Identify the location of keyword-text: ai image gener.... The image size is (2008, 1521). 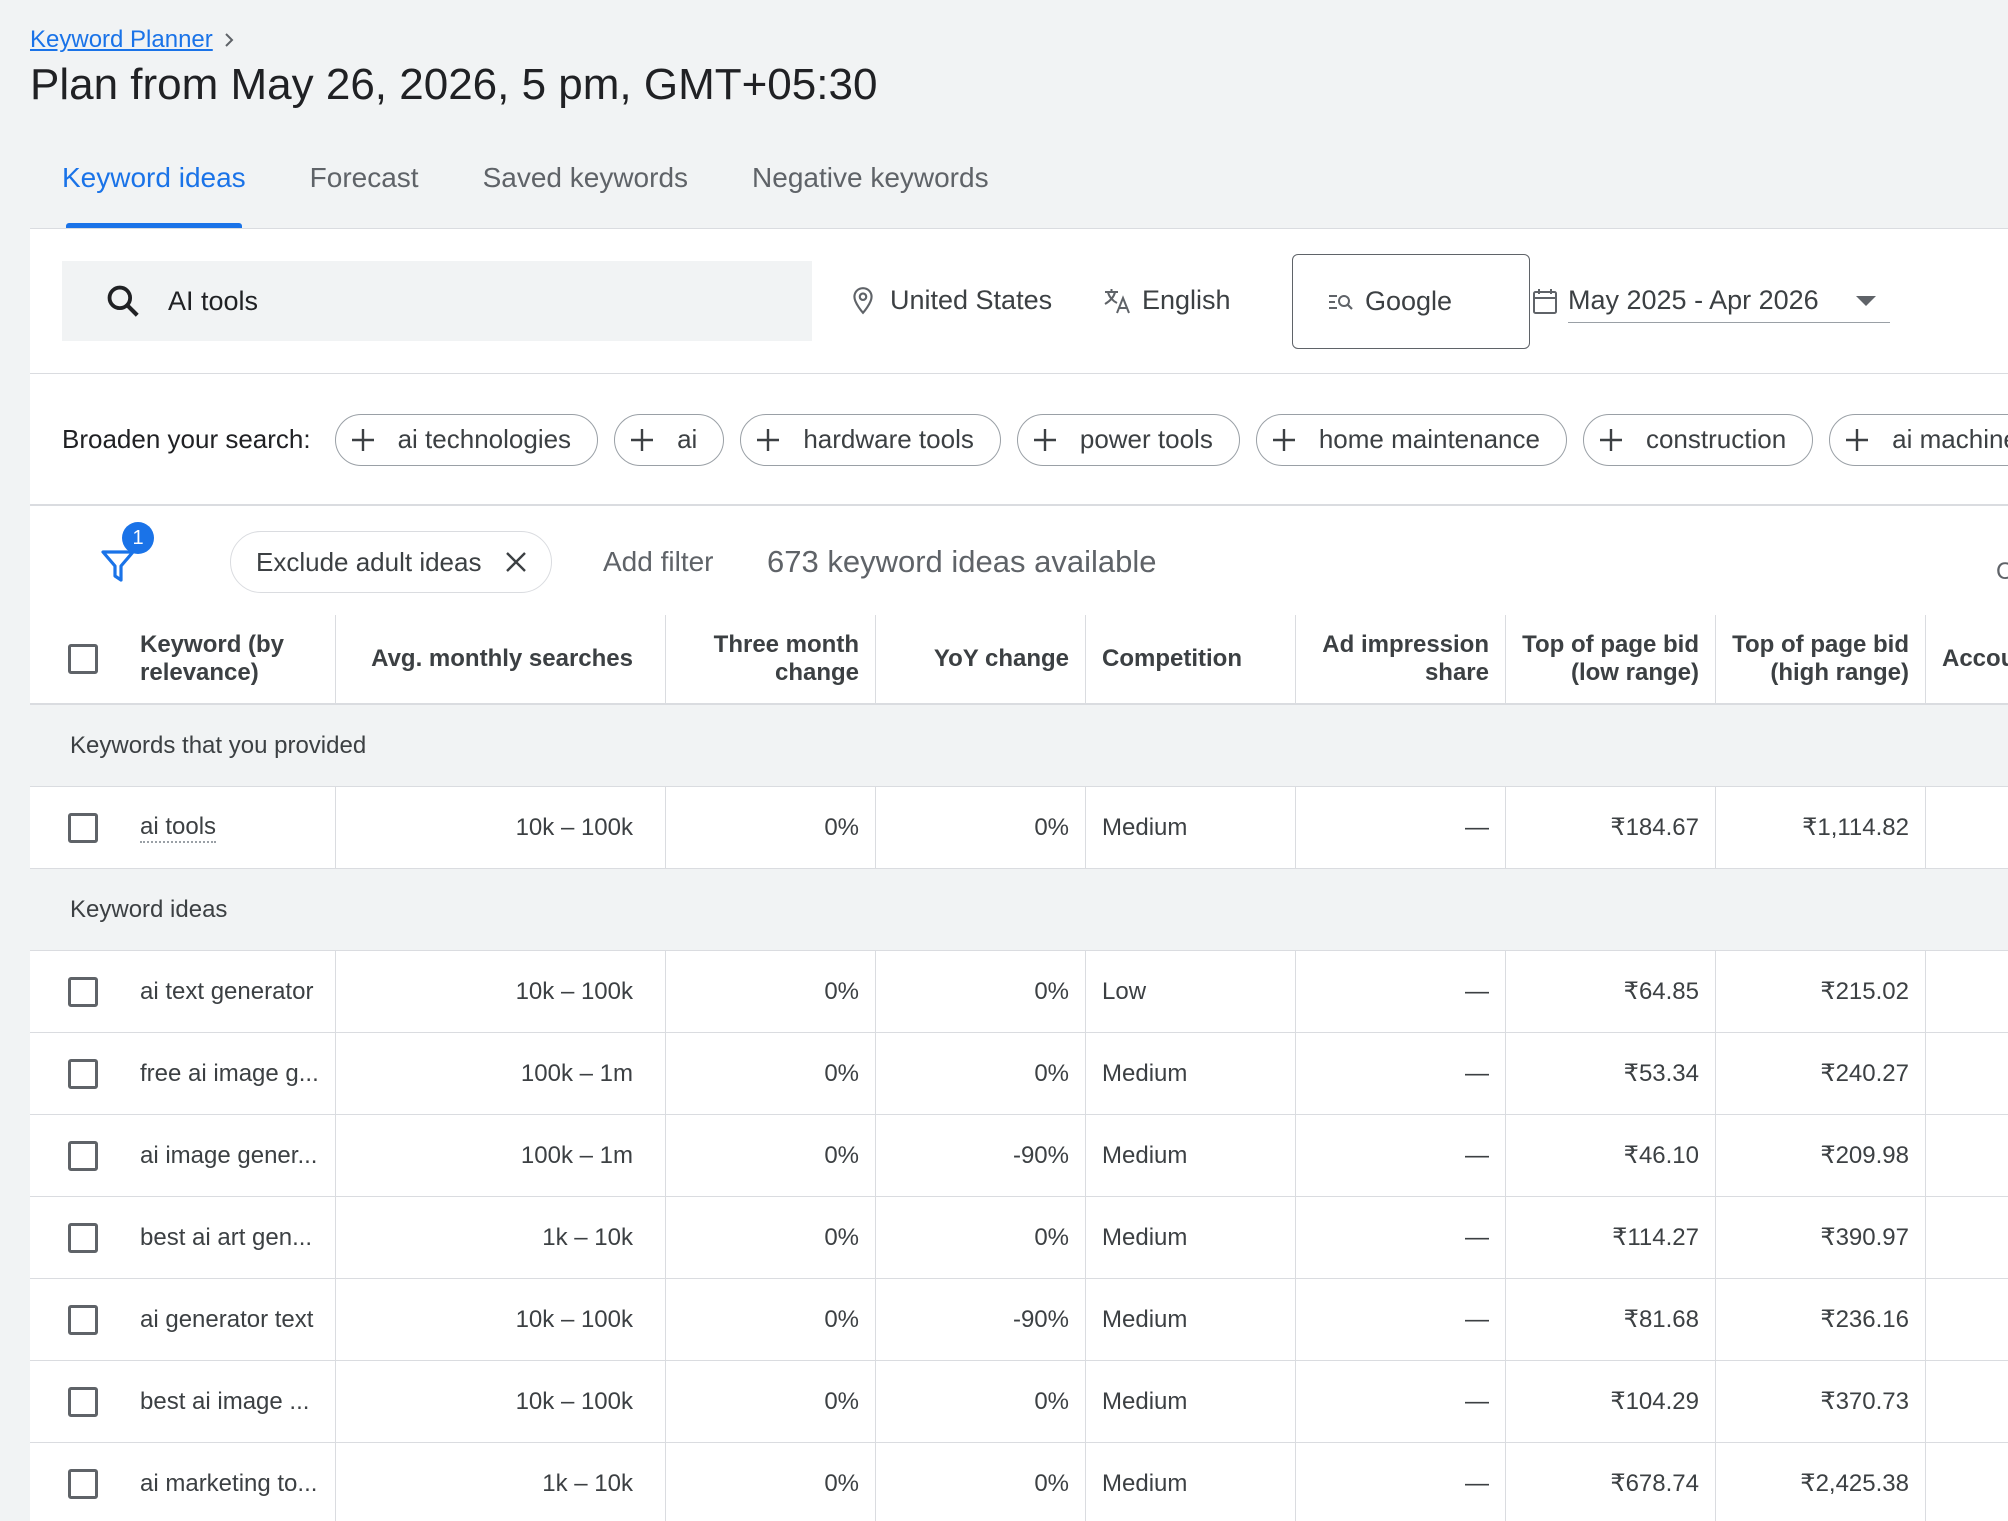
(229, 1155).